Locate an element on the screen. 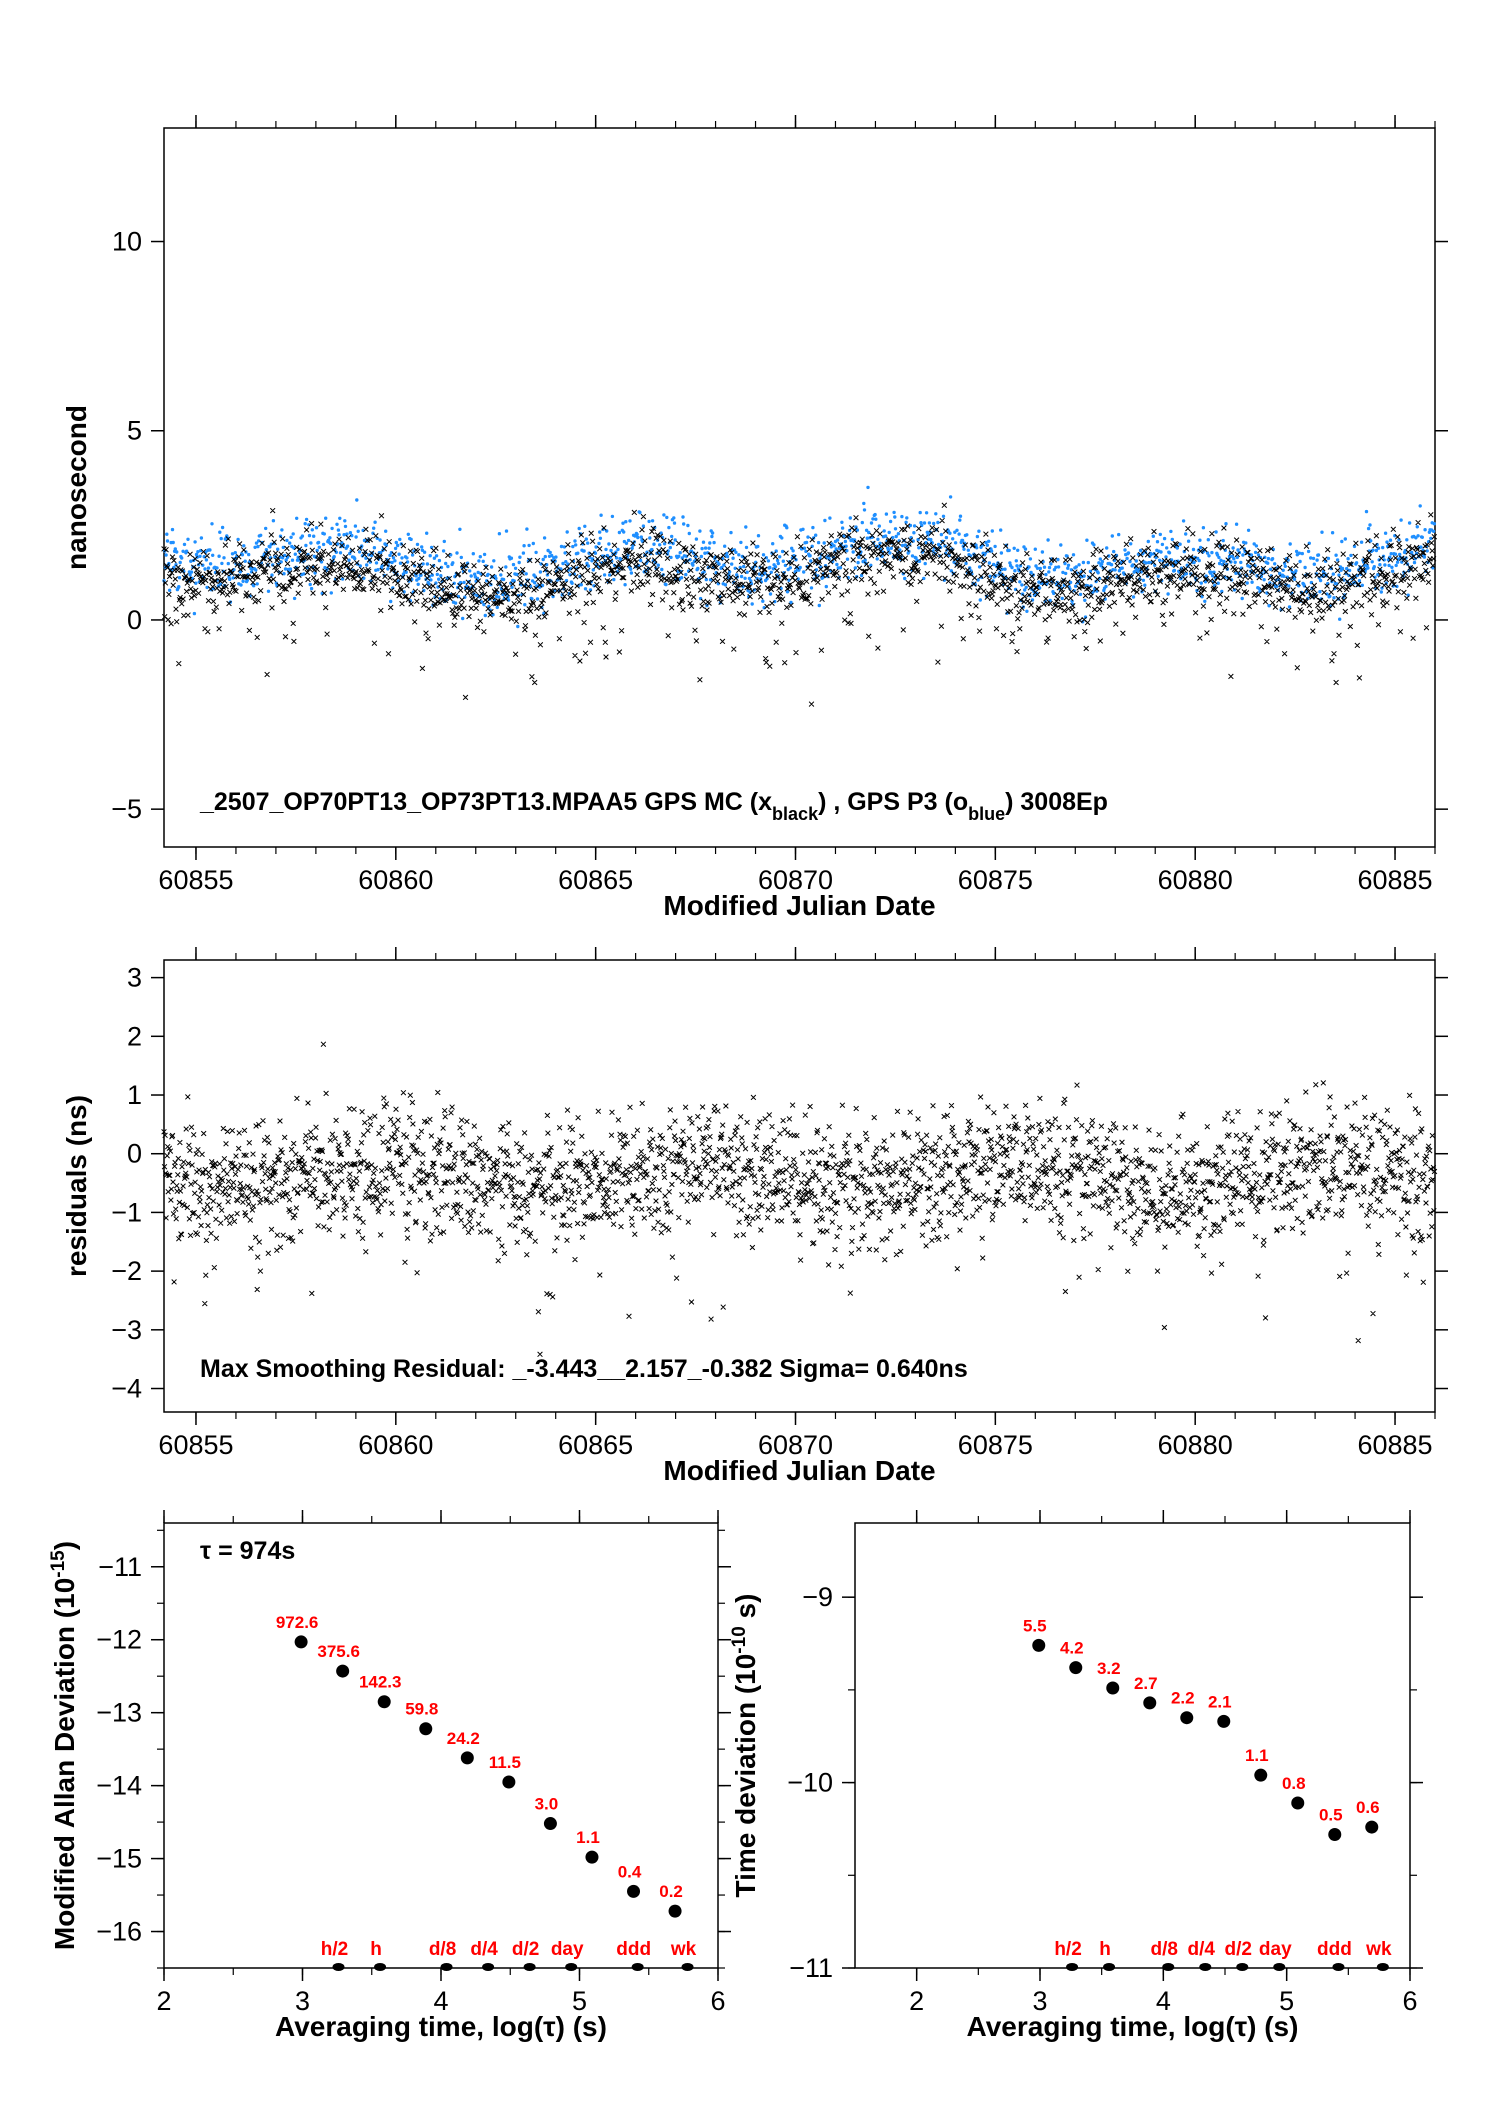  y-tick-label: −5 is located at coordinates (126, 809).